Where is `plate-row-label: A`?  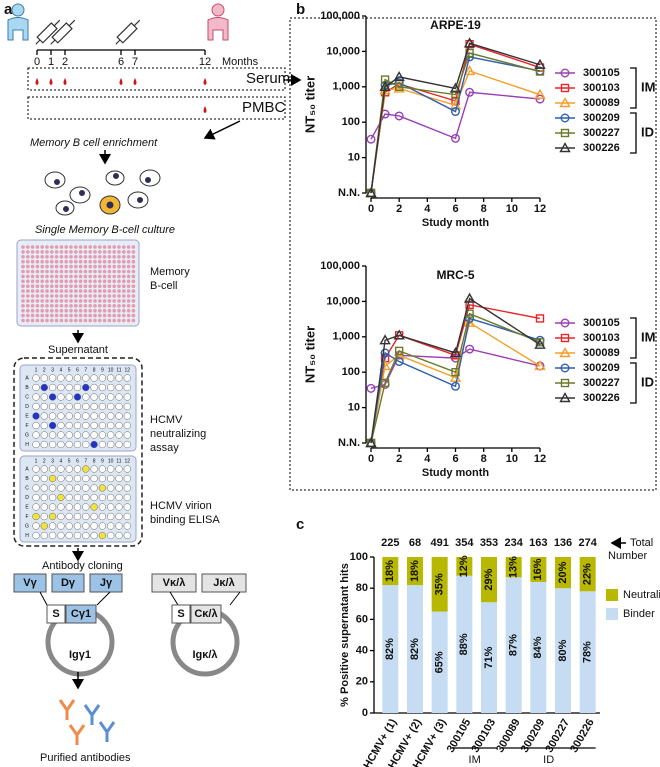 plate-row-label: A is located at coordinates (27, 469).